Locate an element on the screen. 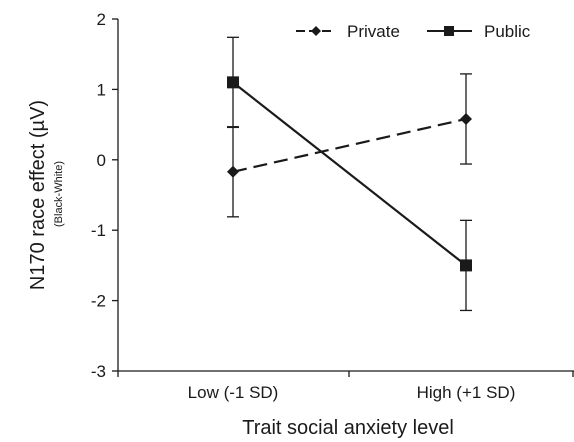 The height and width of the screenshot is (442, 574). y-tick-label: 2 is located at coordinates (101, 19).